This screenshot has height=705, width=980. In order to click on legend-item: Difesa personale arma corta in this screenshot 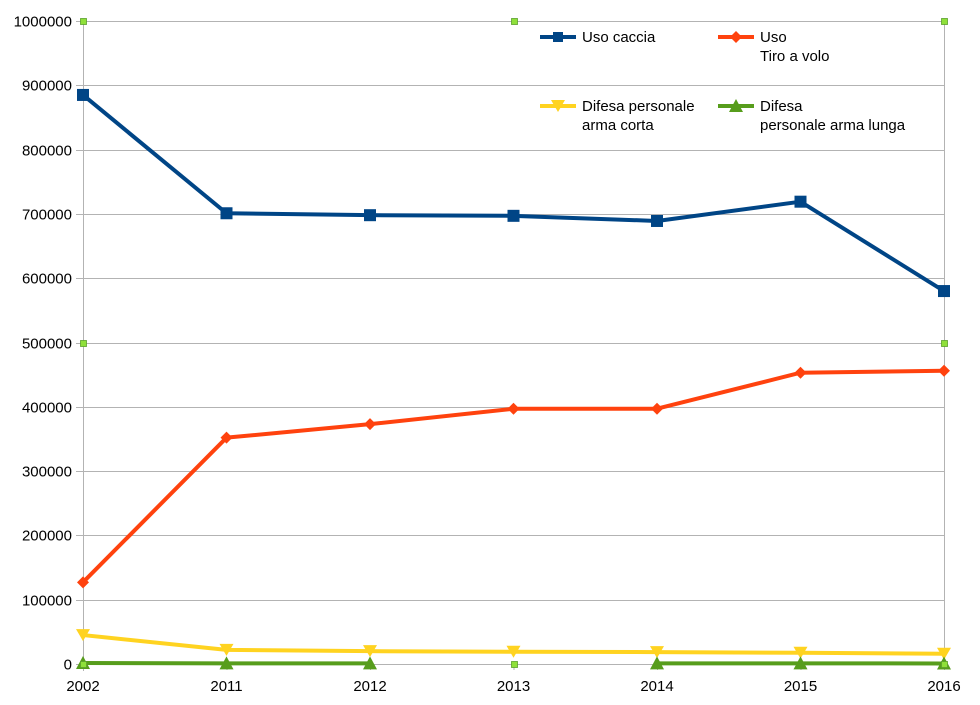, I will do `click(617, 116)`.